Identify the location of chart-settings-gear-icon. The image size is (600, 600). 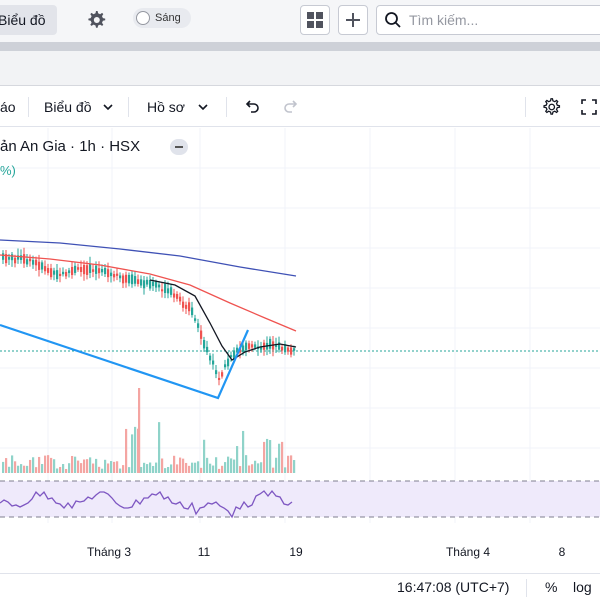
(551, 107).